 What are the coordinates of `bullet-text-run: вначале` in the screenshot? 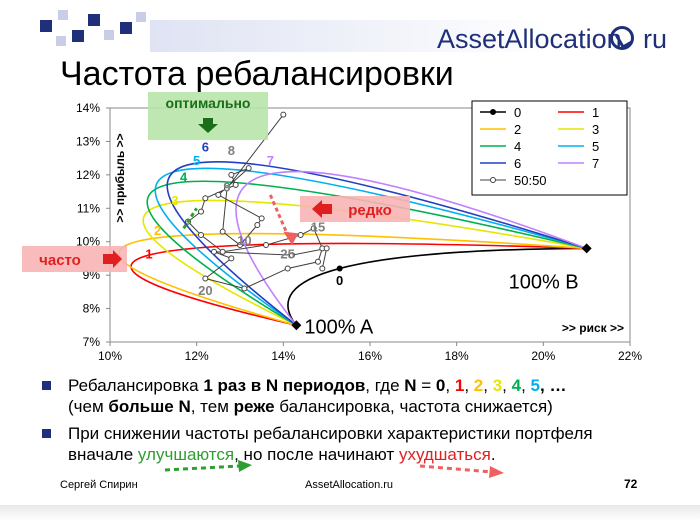 It's located at (103, 454).